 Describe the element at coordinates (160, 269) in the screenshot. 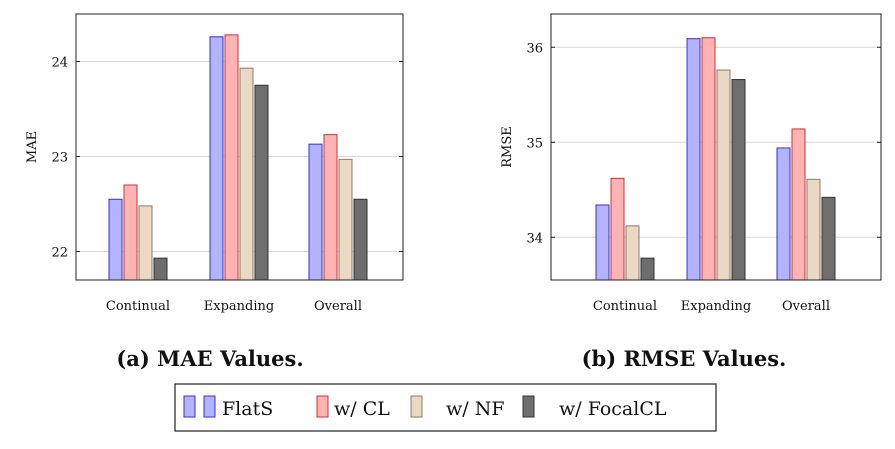

I see `bar-mae-continual-w-focalcl` at that location.